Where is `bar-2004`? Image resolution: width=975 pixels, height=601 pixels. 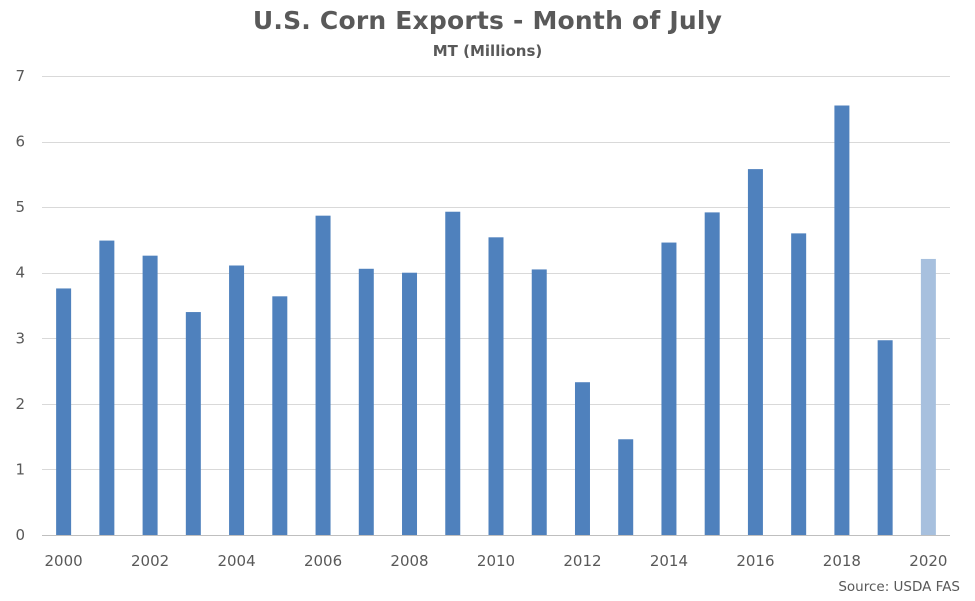
bar-2004 is located at coordinates (237, 400).